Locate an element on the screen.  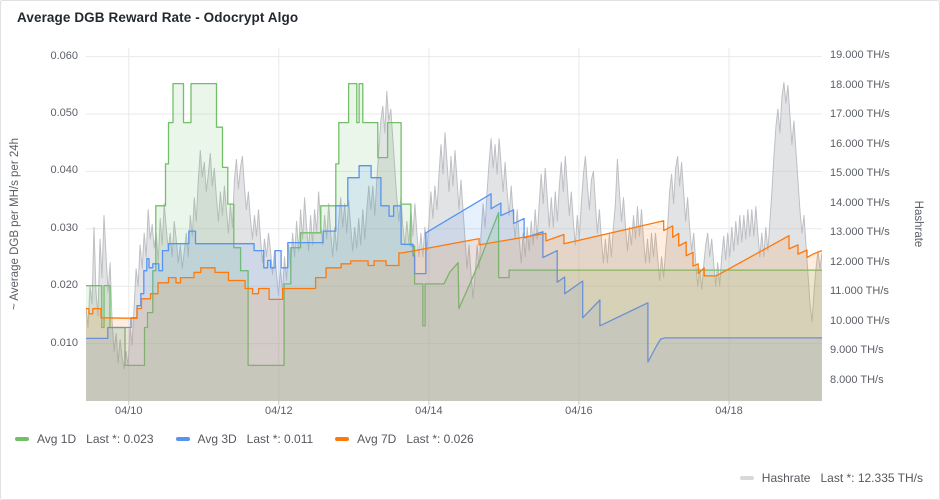
y-tick-label-right: 8.000 TH/s is located at coordinates (857, 379).